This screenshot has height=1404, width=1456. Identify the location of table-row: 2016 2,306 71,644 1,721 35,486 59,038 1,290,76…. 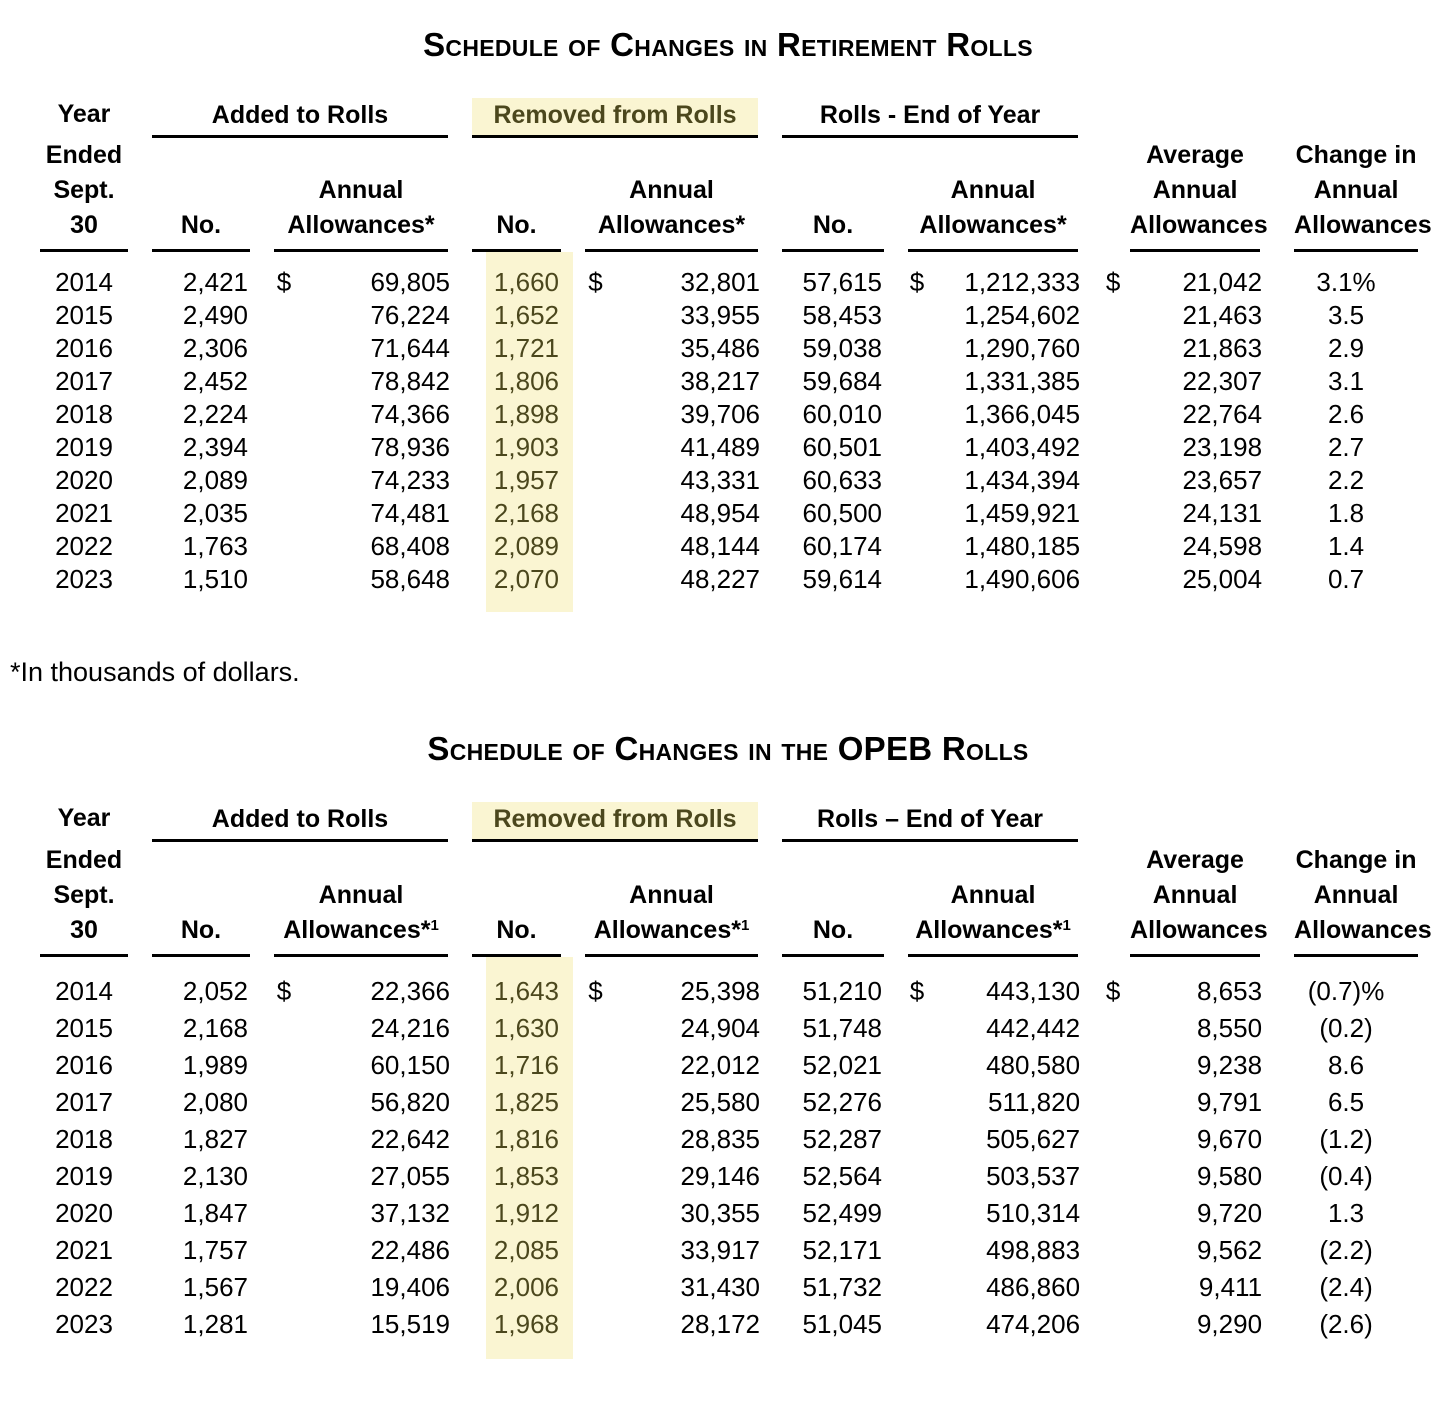
(724, 348).